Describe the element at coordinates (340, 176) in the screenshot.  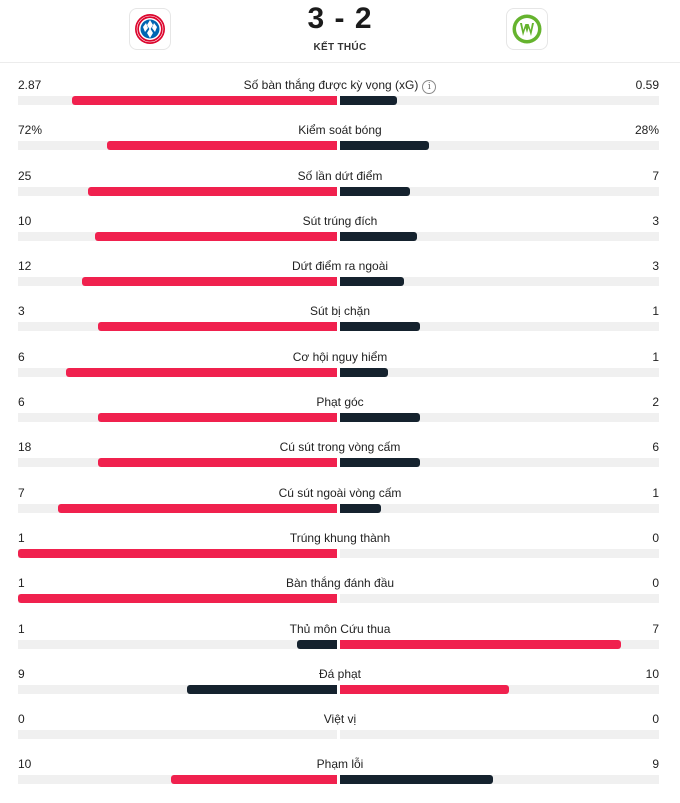
I see `stat-label-wrap: Số lần dứt điểm` at that location.